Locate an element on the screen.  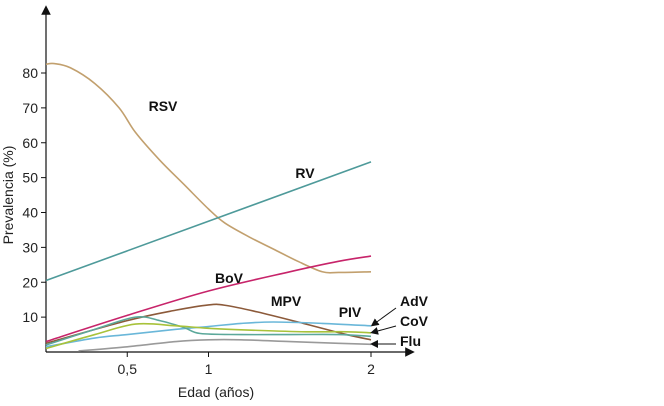
y-tick-label: 20 is located at coordinates (30, 282).